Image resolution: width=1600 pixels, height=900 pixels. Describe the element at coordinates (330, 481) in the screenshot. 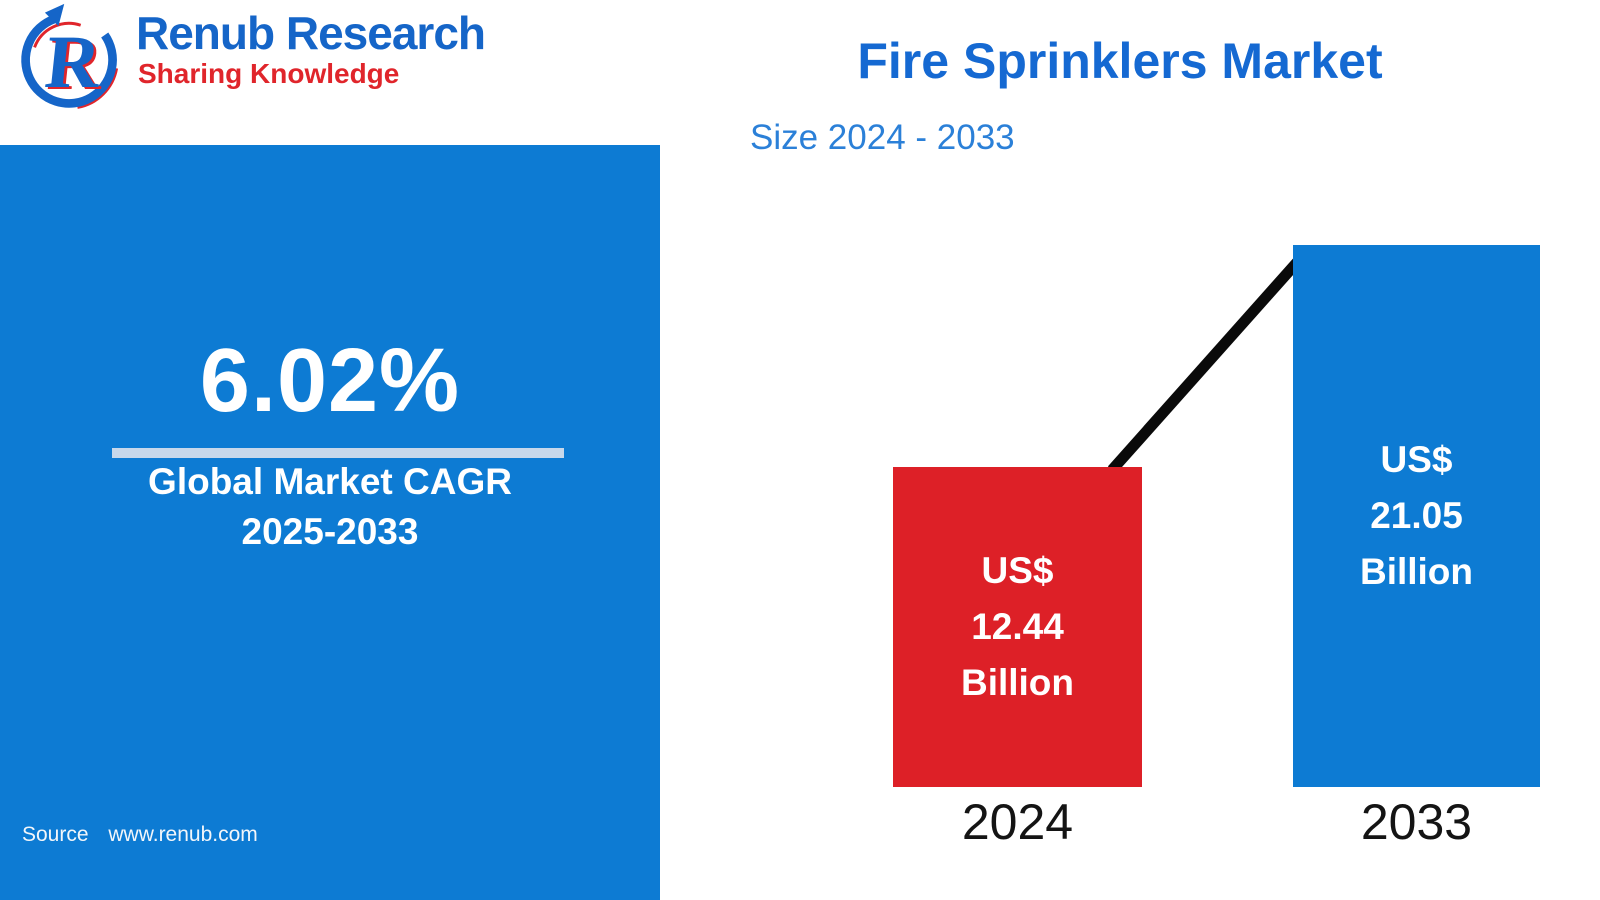

I see `cagr-label-line1: Global Market CAGR` at that location.